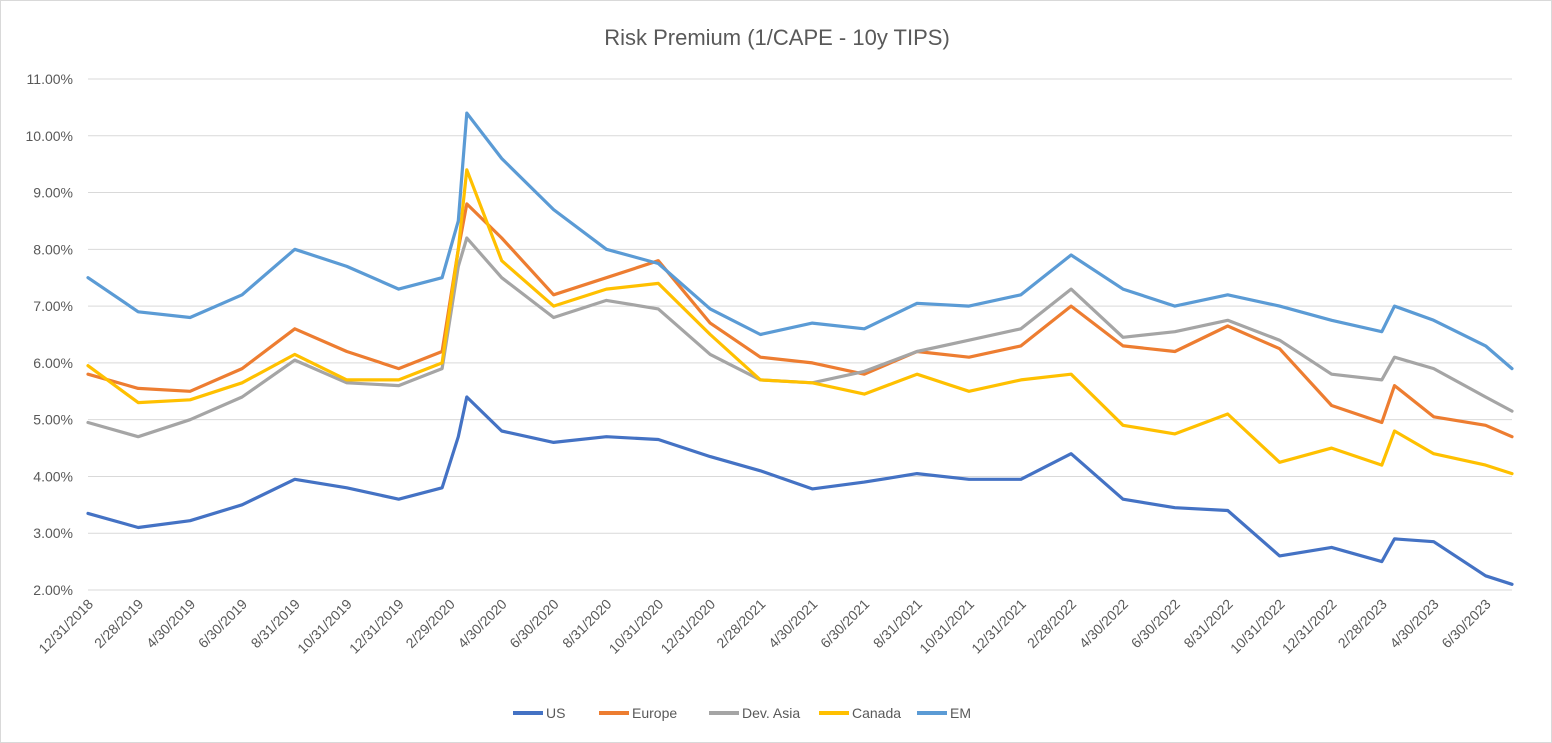 This screenshot has width=1552, height=743. I want to click on x-tick-label: 12/31/2019, so click(376, 626).